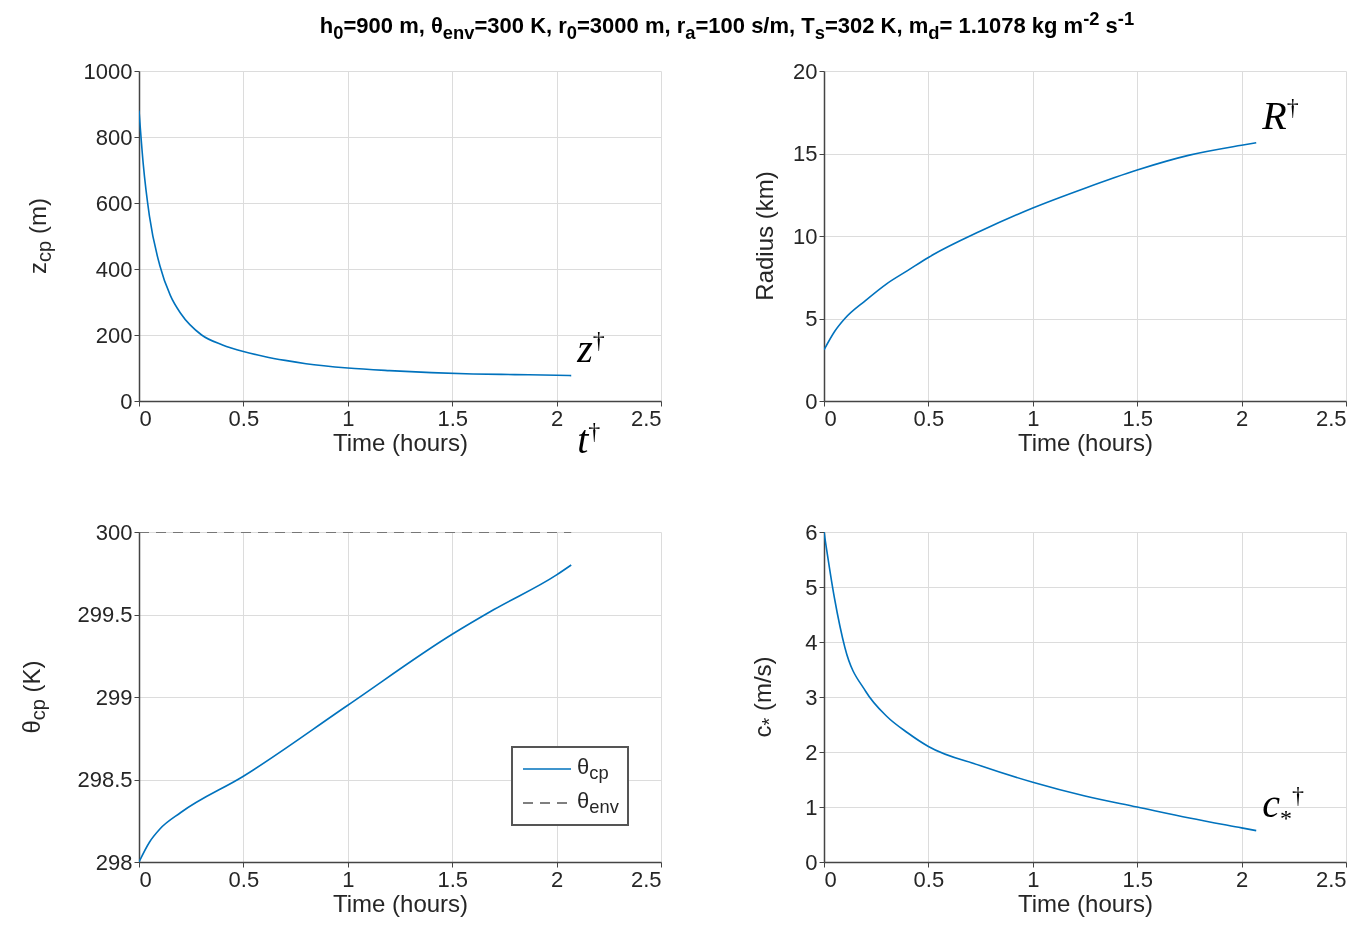 This screenshot has height=933, width=1371. Describe the element at coordinates (114, 862) in the screenshot. I see `y-tick-label: 298` at that location.